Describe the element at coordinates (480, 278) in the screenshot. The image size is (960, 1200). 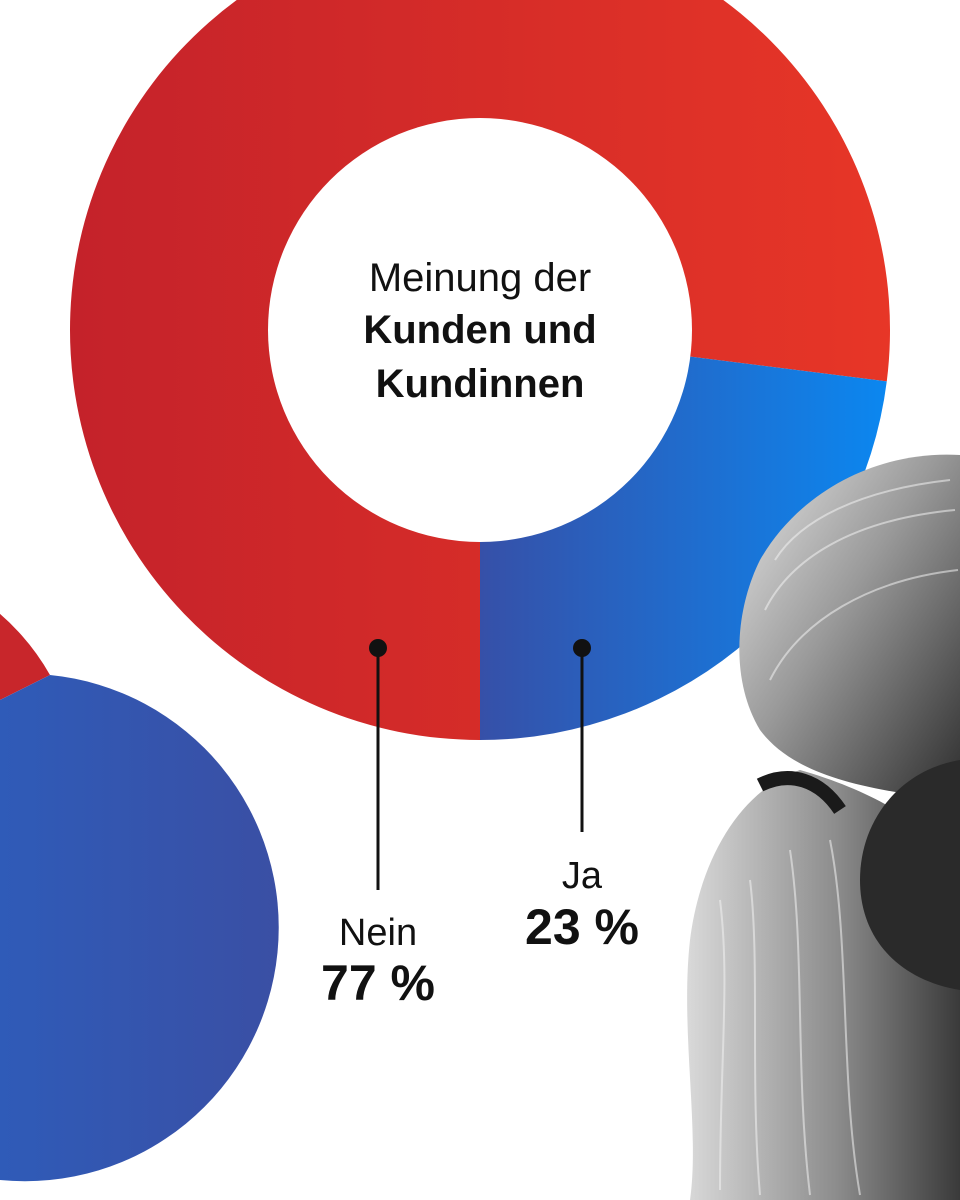
I see `center-title-line1: Meinung der` at that location.